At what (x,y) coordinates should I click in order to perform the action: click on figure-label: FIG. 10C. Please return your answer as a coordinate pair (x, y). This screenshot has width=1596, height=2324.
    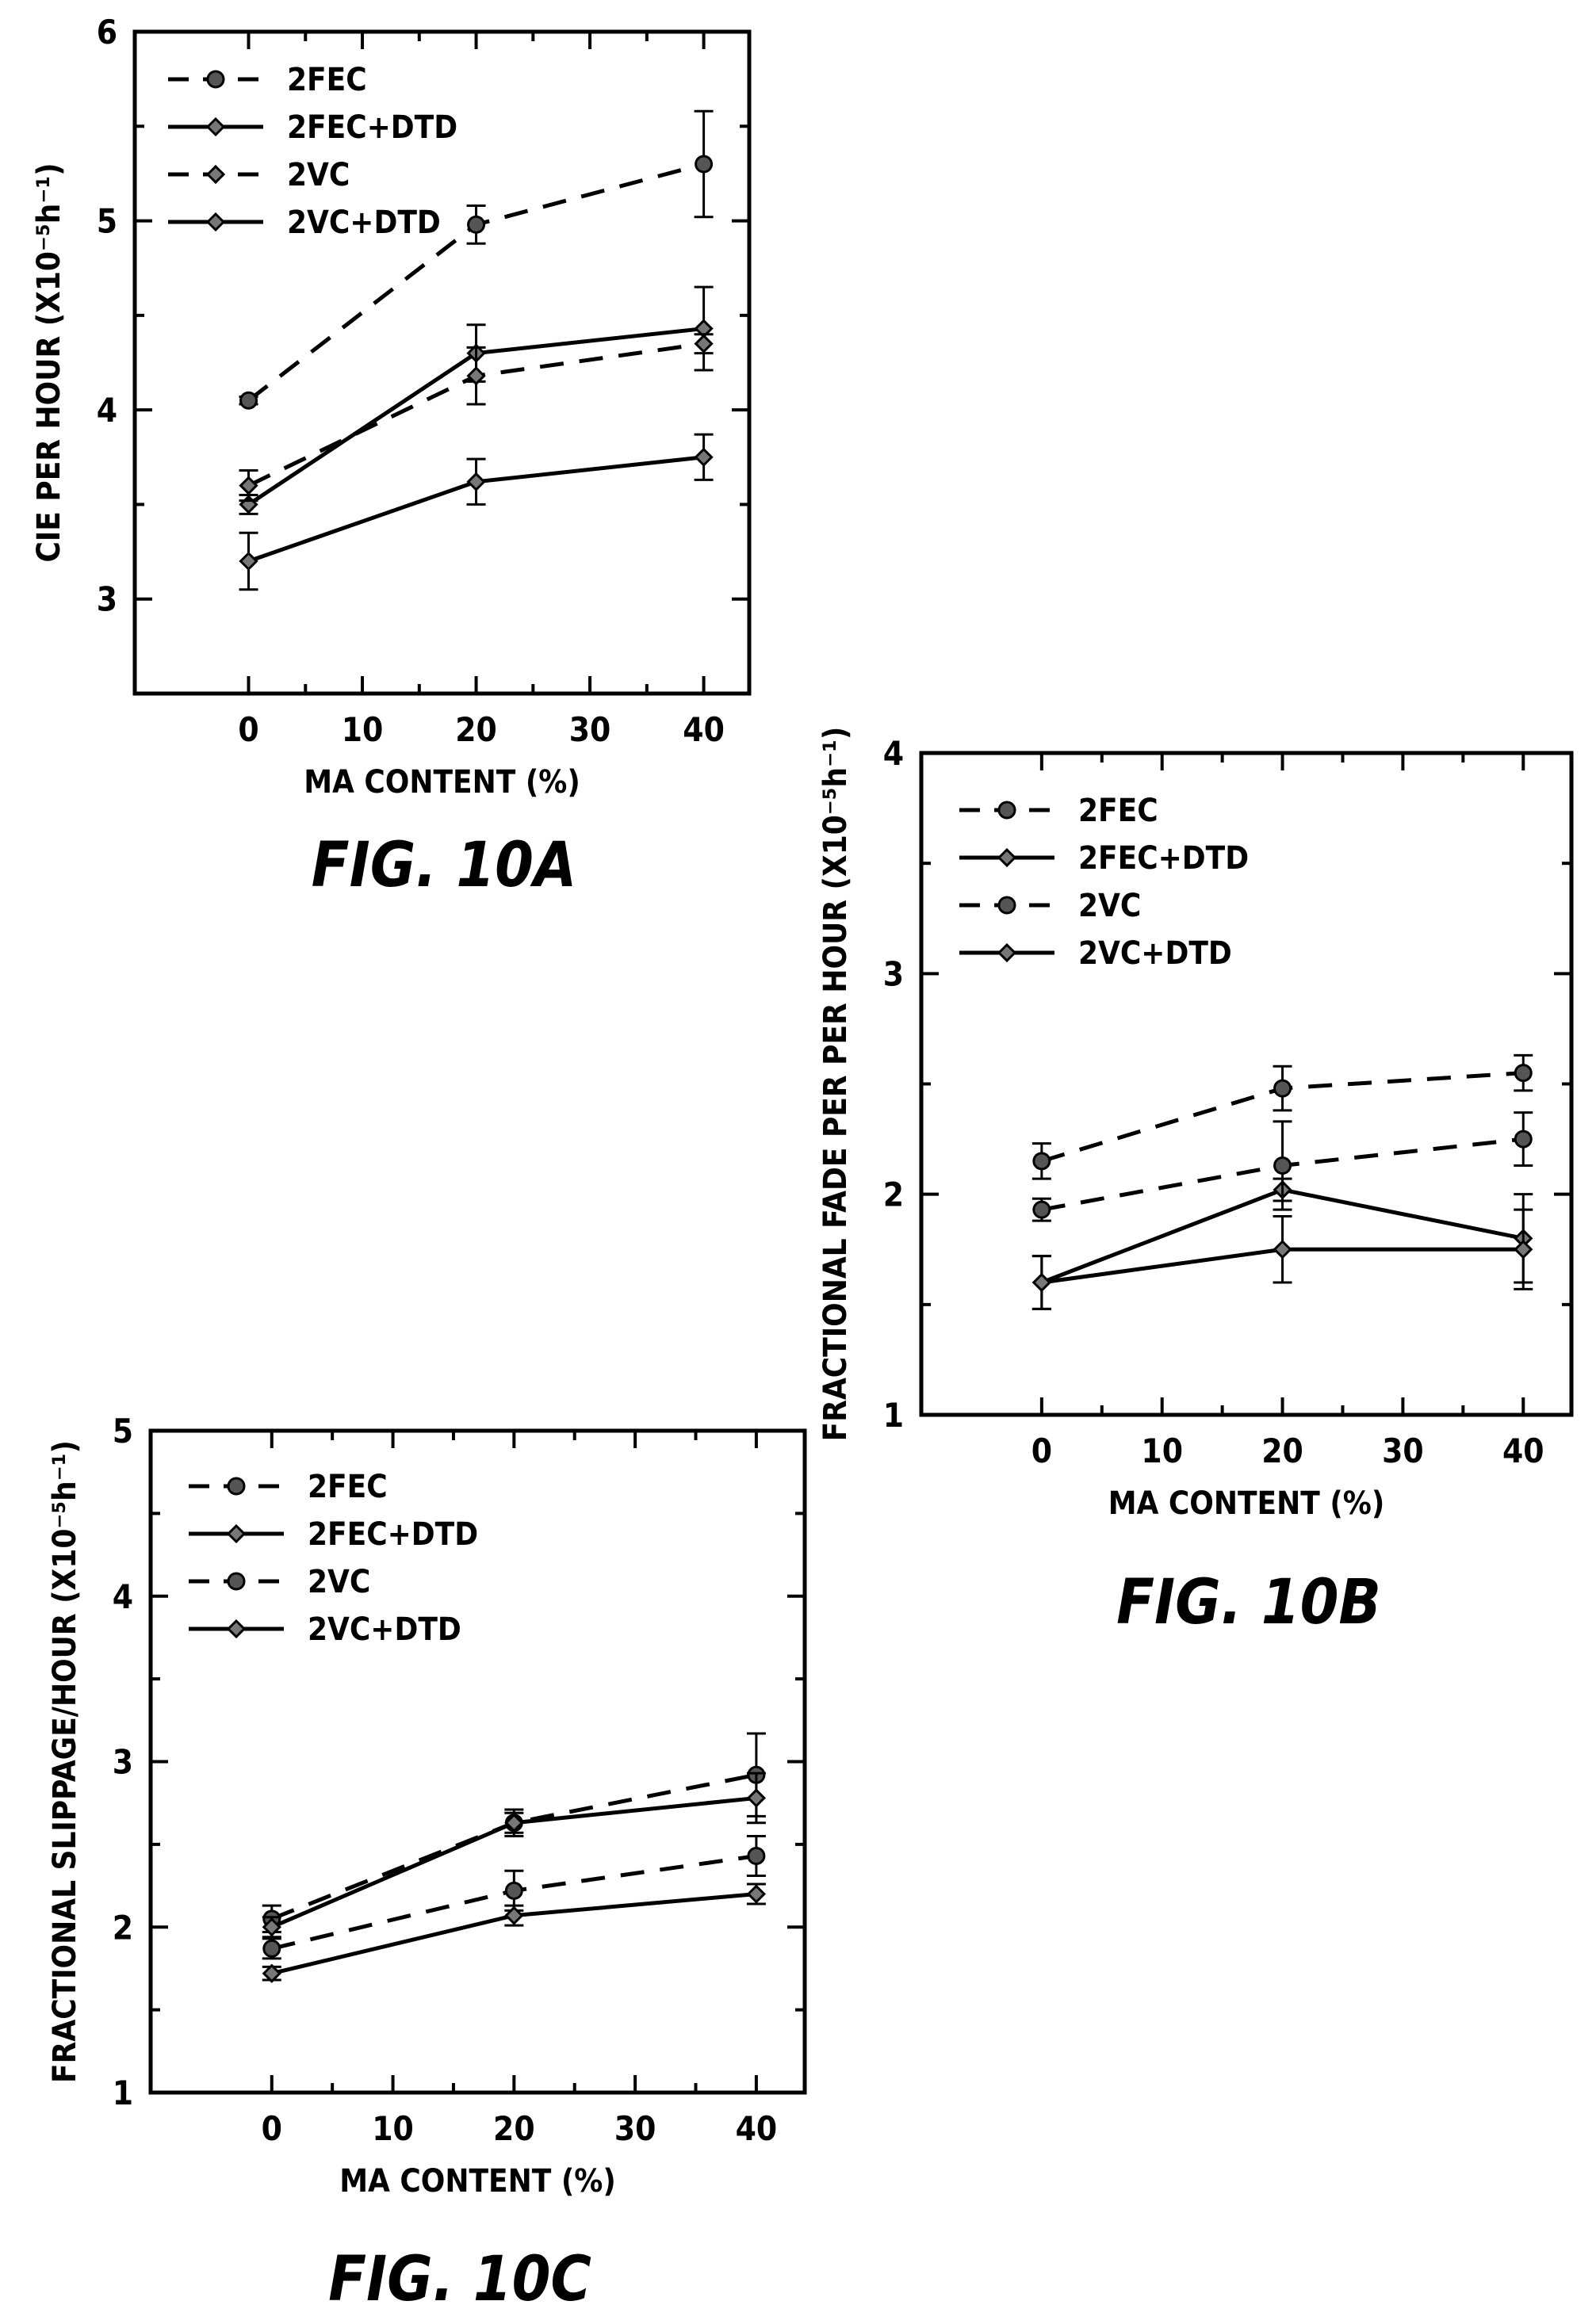
    Looking at the image, I should click on (459, 2279).